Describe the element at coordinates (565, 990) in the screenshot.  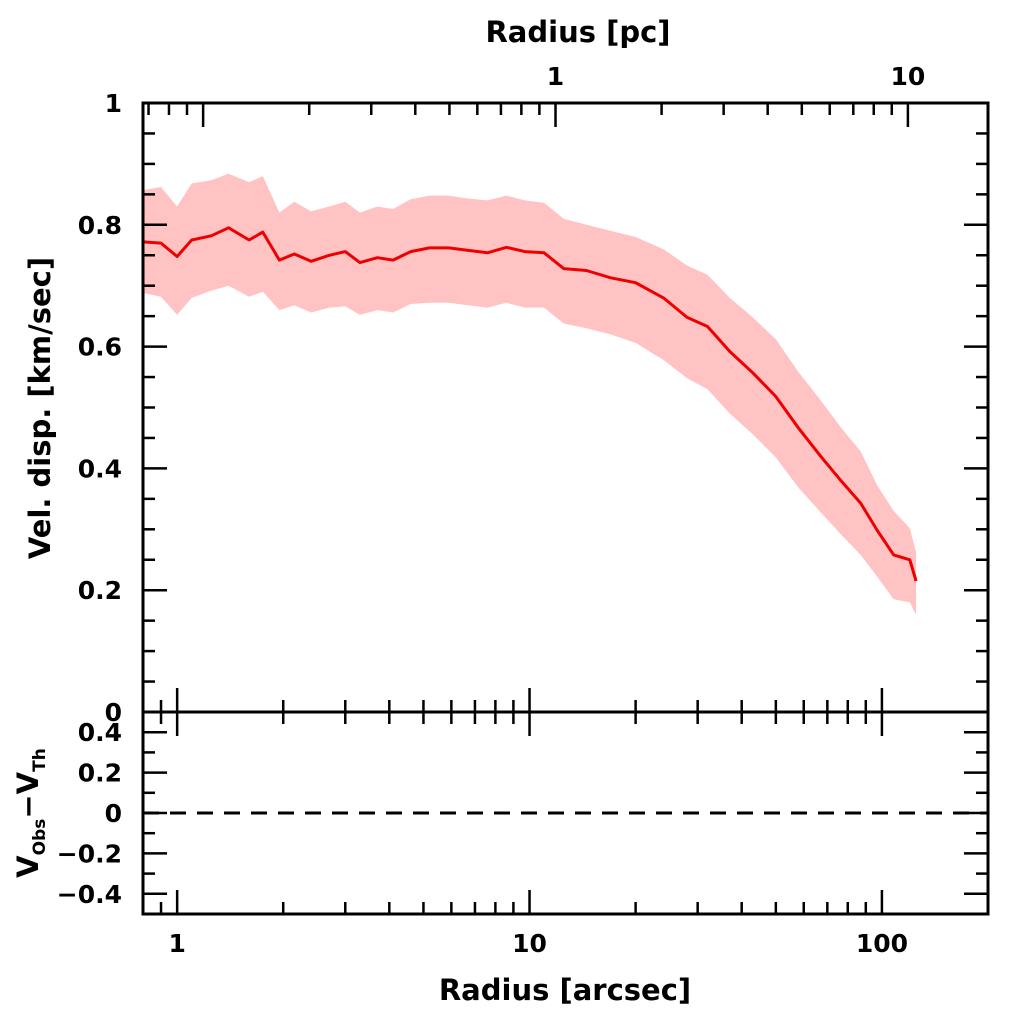
I see `bottom-x-axis-label: Radius [arcsec]` at that location.